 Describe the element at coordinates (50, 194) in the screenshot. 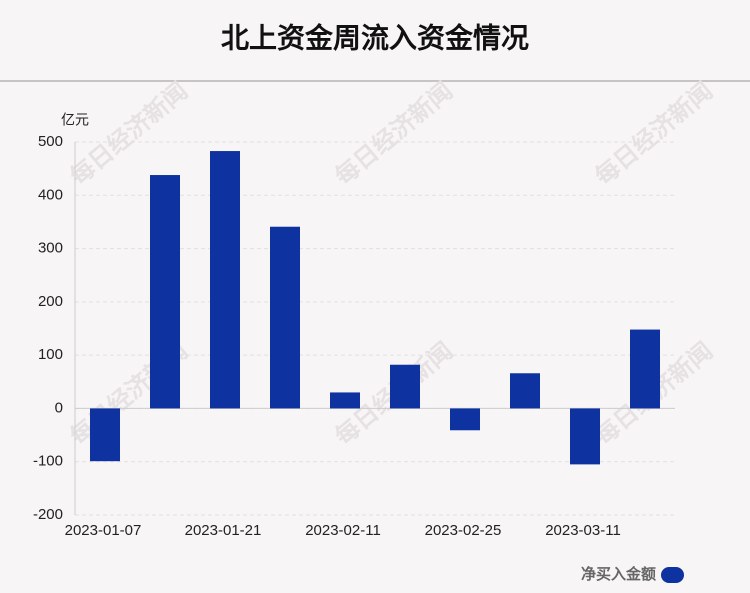

I see `y-tick-label: 400` at that location.